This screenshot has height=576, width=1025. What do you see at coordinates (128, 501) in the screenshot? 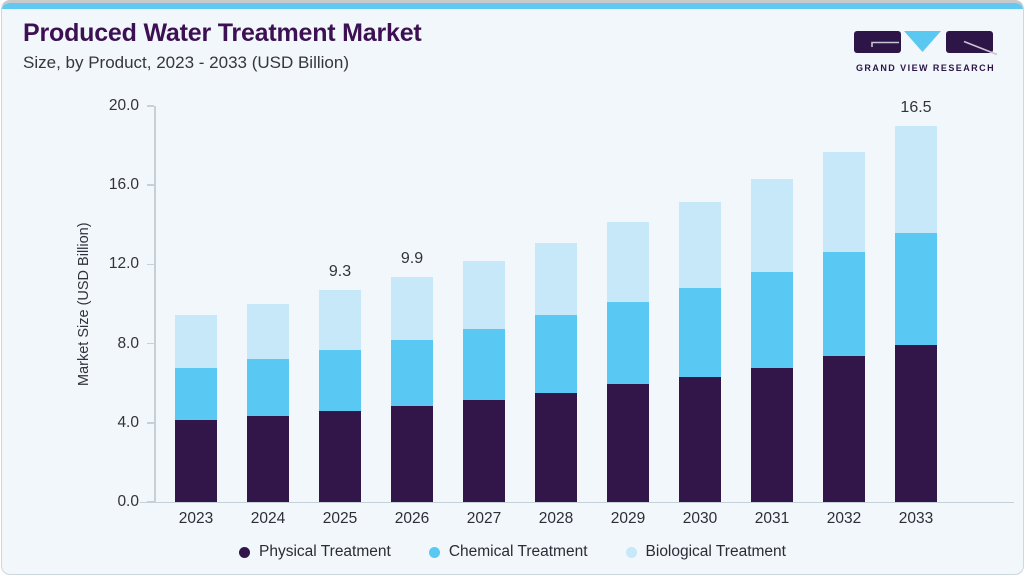
I see `y-tick-label: 0.0` at bounding box center [128, 501].